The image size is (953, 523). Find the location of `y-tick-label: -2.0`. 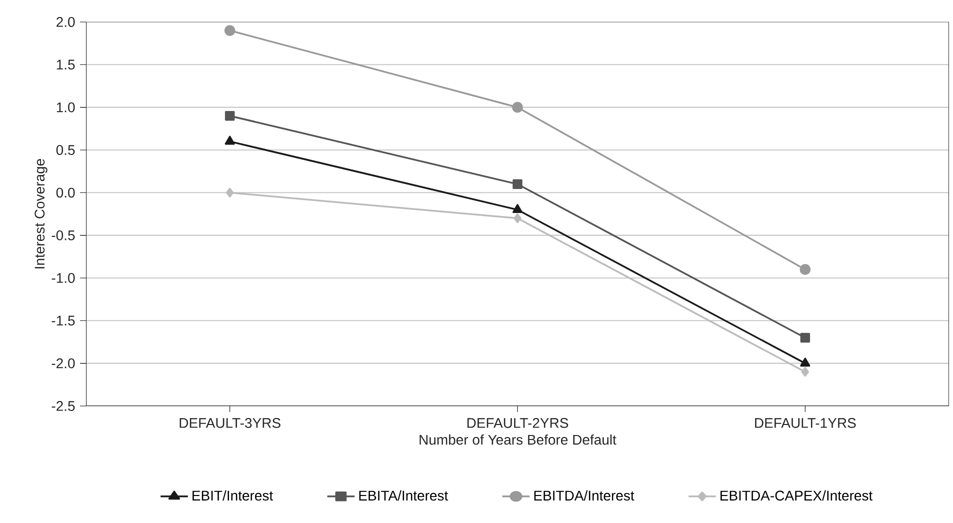

y-tick-label: -2.0 is located at coordinates (63, 363).